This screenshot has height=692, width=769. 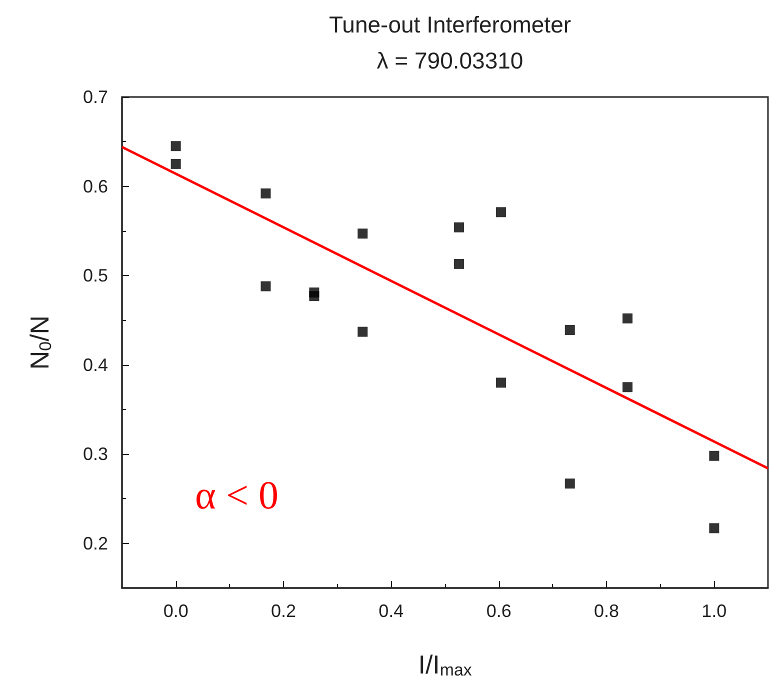 What do you see at coordinates (95, 276) in the screenshot?
I see `y-tick-label: 0.5` at bounding box center [95, 276].